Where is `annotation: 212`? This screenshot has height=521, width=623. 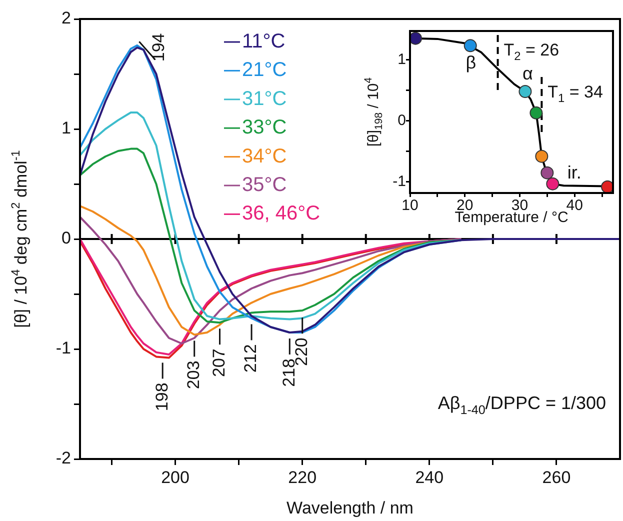
annotation: 212 is located at coordinates (250, 358).